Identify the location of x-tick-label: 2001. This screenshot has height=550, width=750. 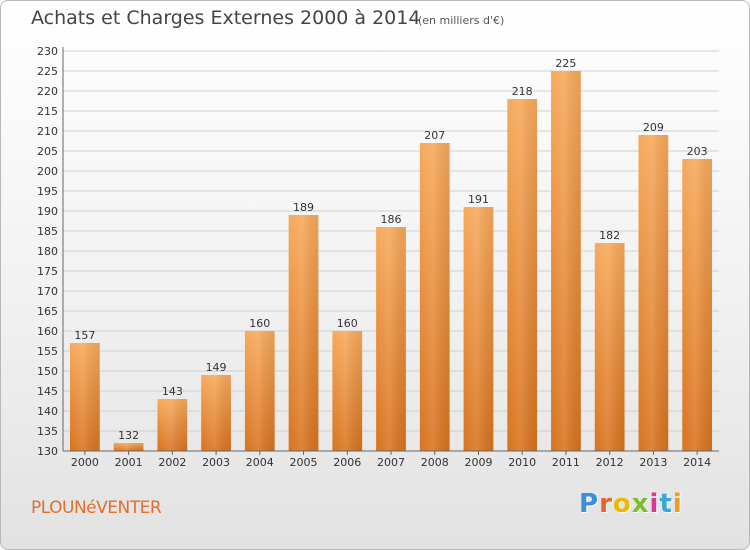
(129, 462).